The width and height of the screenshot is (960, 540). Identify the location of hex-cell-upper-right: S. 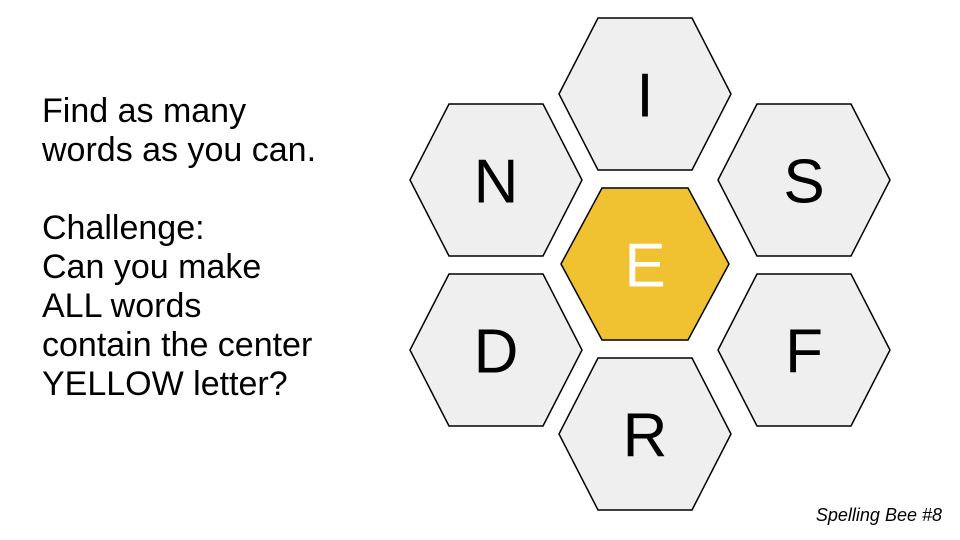
(804, 180).